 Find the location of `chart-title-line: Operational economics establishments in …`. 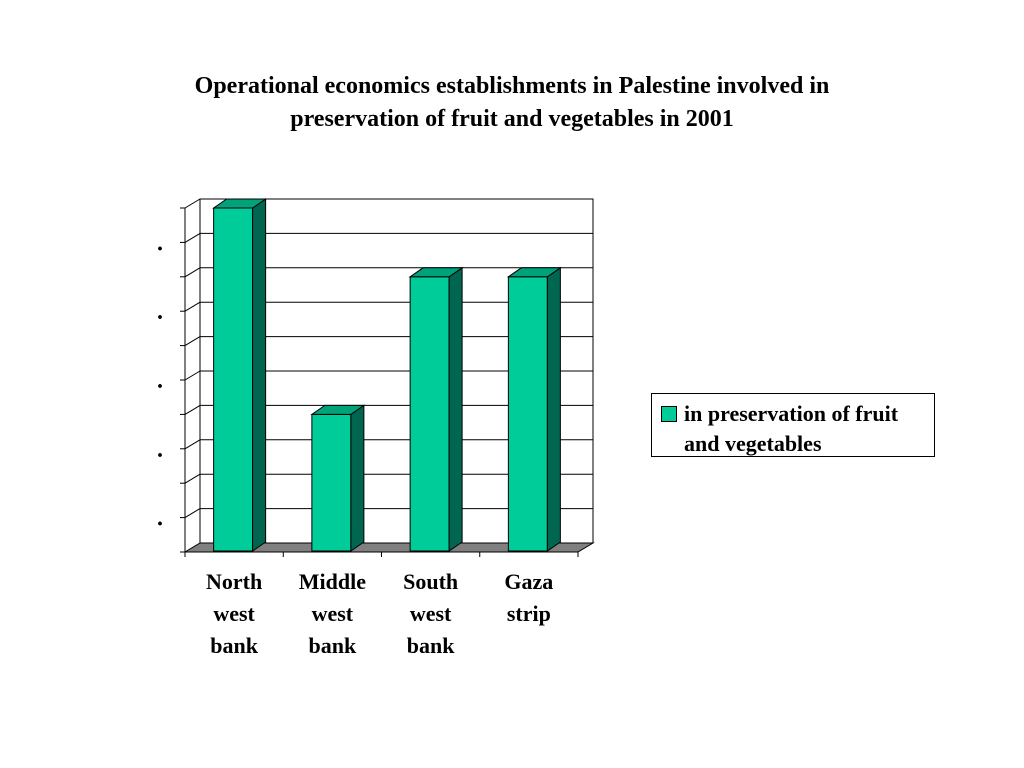

chart-title-line: Operational economics establishments in … is located at coordinates (512, 86).